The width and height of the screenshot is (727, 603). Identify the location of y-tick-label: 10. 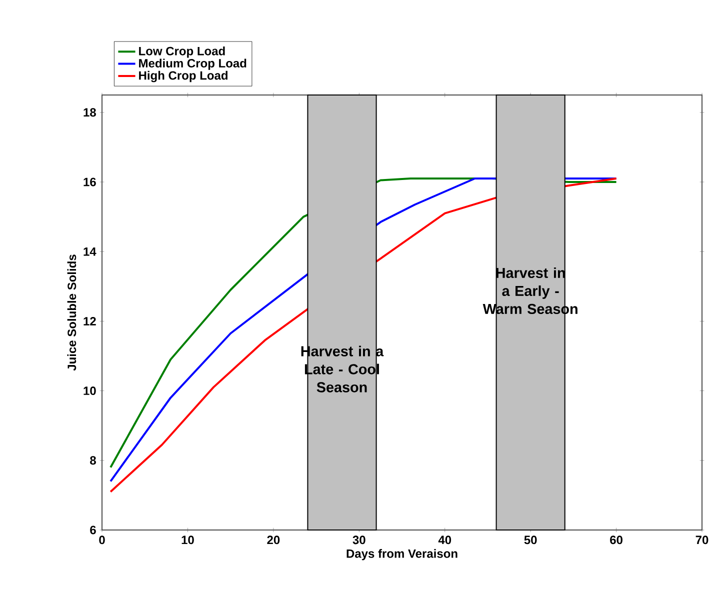
(90, 391).